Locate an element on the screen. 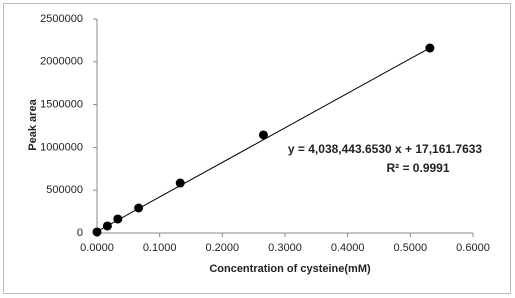 The width and height of the screenshot is (515, 298). y-tick-label: 1000000 is located at coordinates (61, 147).